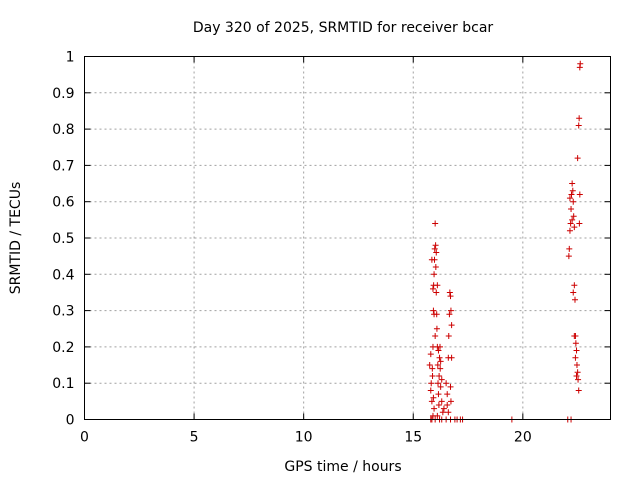  What do you see at coordinates (413, 438) in the screenshot?
I see `x-tick-label: 15` at bounding box center [413, 438].